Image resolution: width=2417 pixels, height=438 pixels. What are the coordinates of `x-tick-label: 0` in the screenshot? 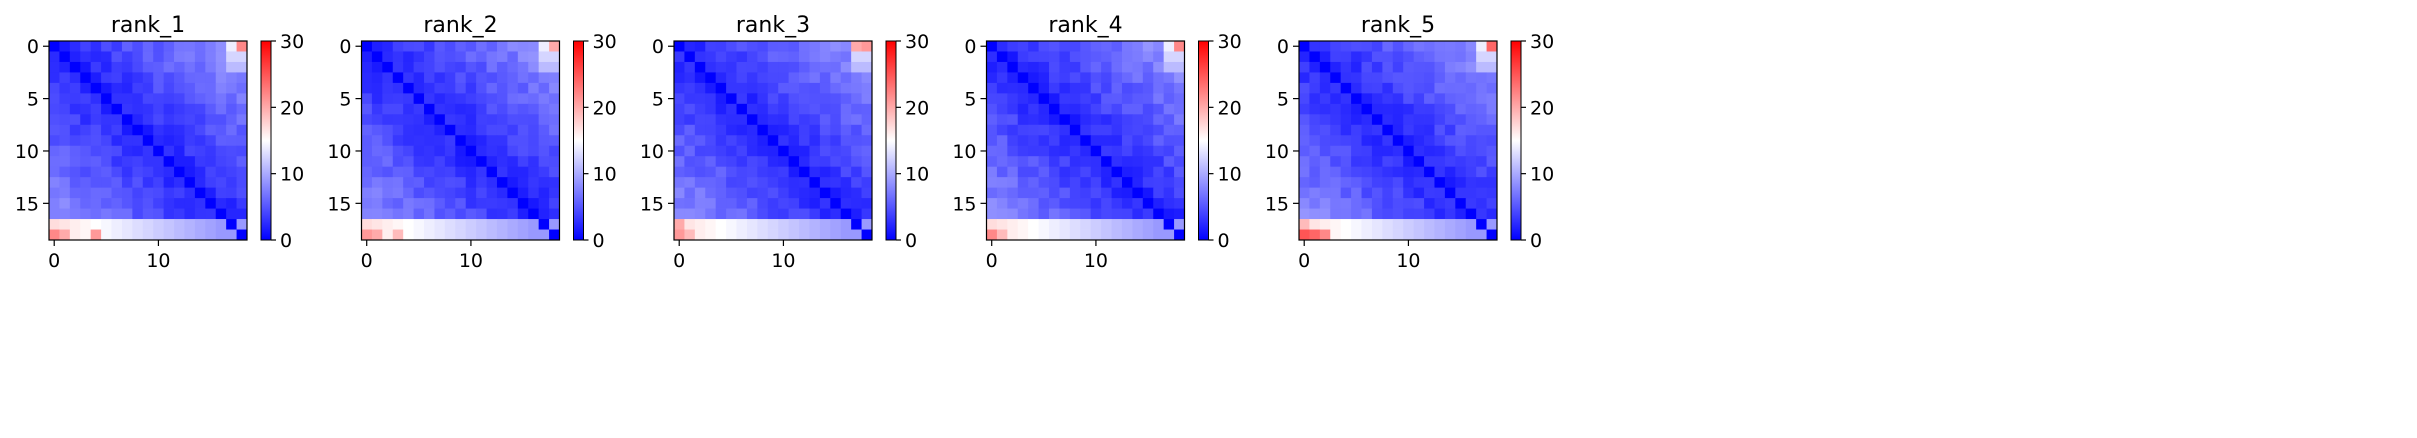 It's located at (1304, 261).